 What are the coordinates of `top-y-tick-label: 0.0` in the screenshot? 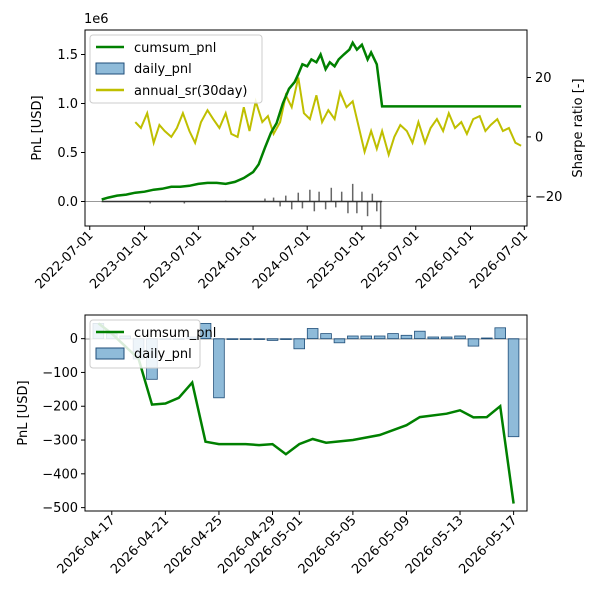 It's located at (67, 202).